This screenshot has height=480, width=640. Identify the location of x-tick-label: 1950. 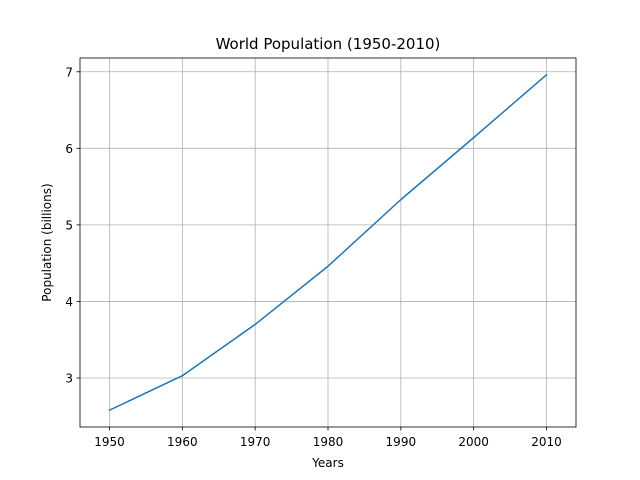
(109, 442).